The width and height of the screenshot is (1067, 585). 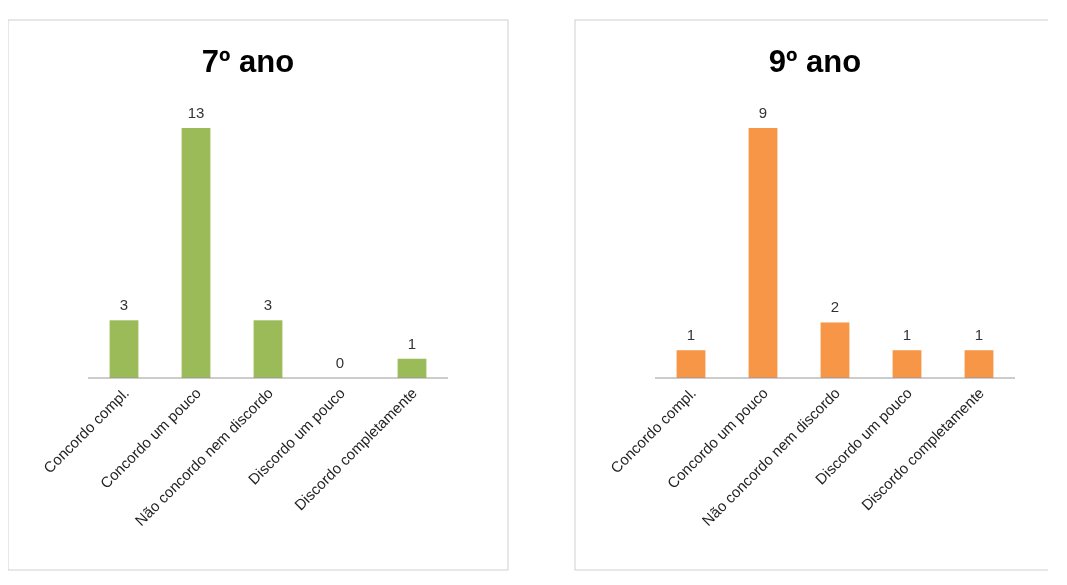 I want to click on data-label: 0, so click(x=340, y=362).